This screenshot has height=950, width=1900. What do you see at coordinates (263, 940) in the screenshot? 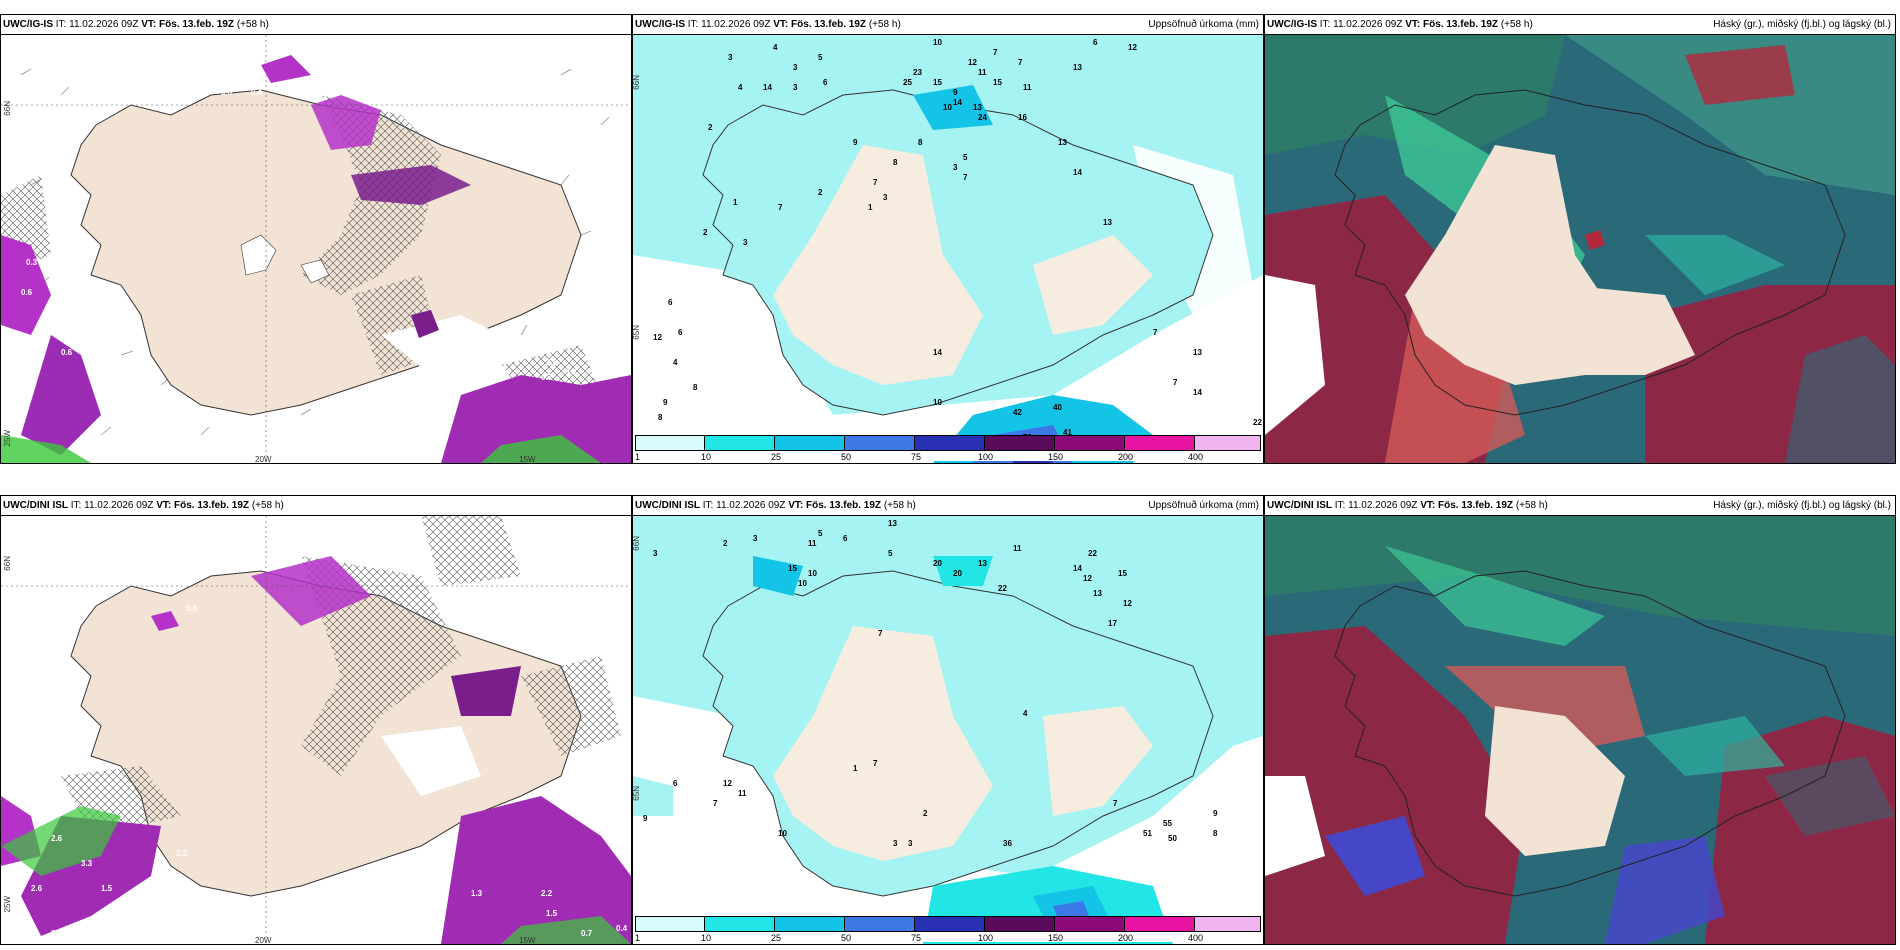
I see `lon-label: 20W` at bounding box center [263, 940].